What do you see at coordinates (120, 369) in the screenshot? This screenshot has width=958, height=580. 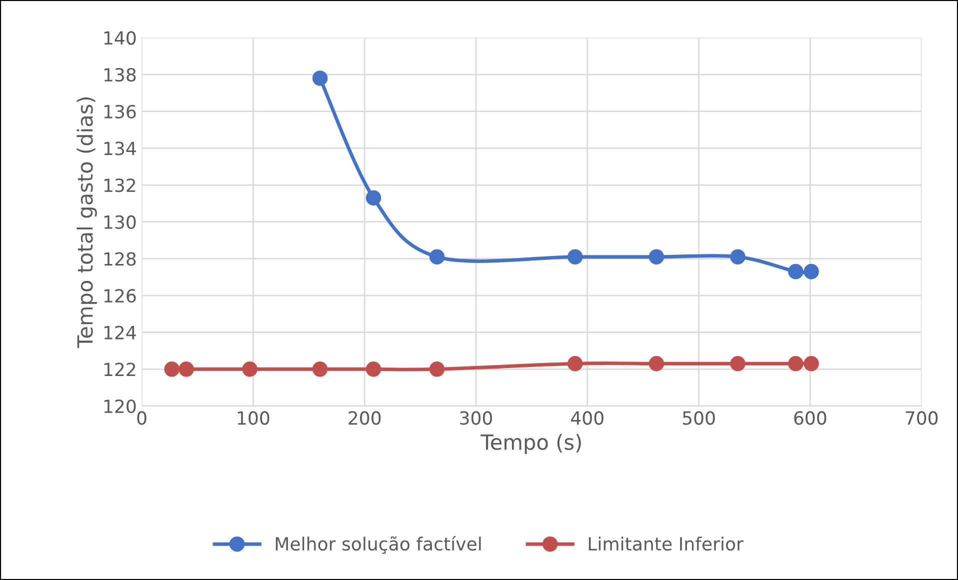 I see `y-tick-label: 122` at bounding box center [120, 369].